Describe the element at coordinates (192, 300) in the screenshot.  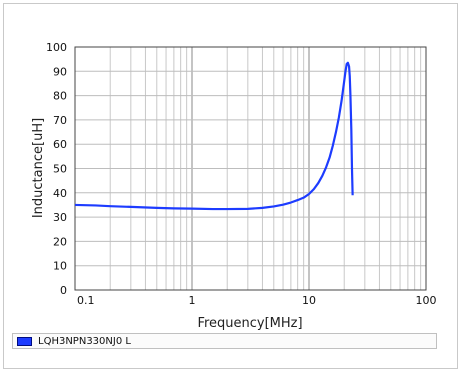
I see `x-tick-label: 1` at that location.